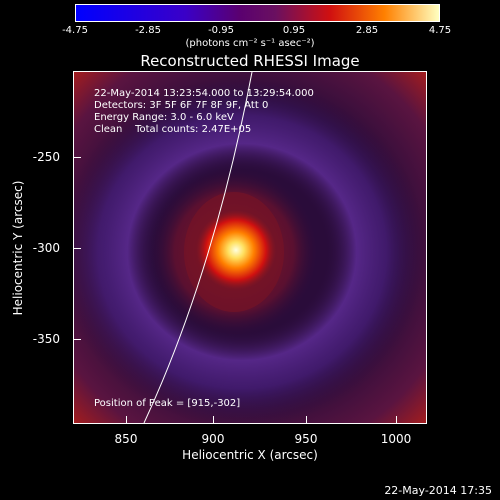 This screenshot has height=500, width=500. Describe the element at coordinates (294, 30) in the screenshot. I see `colorbar-tick: 0.95` at that location.